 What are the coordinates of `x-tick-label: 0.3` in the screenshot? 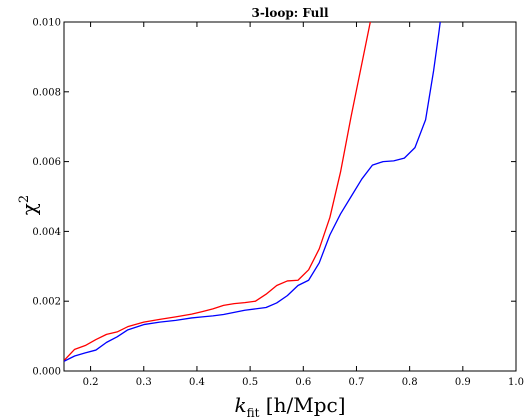 It's located at (144, 382).